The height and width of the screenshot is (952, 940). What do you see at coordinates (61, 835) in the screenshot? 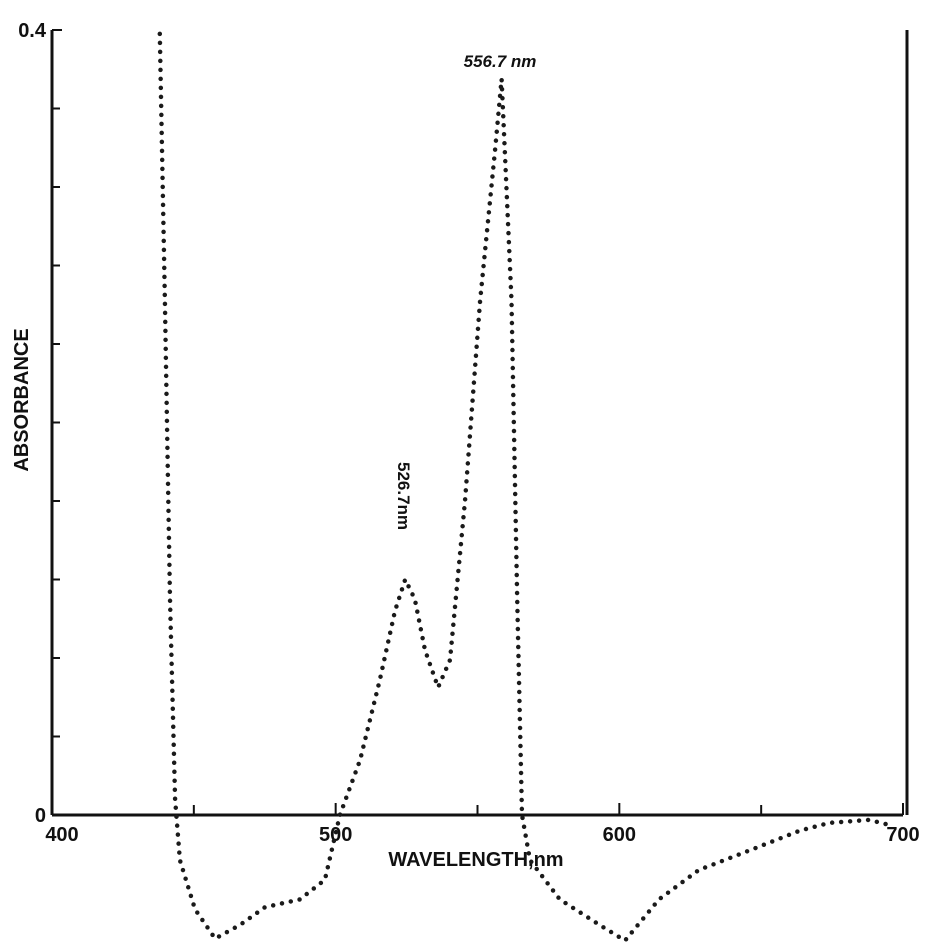
I see `x-tick-label: 400` at bounding box center [61, 835].